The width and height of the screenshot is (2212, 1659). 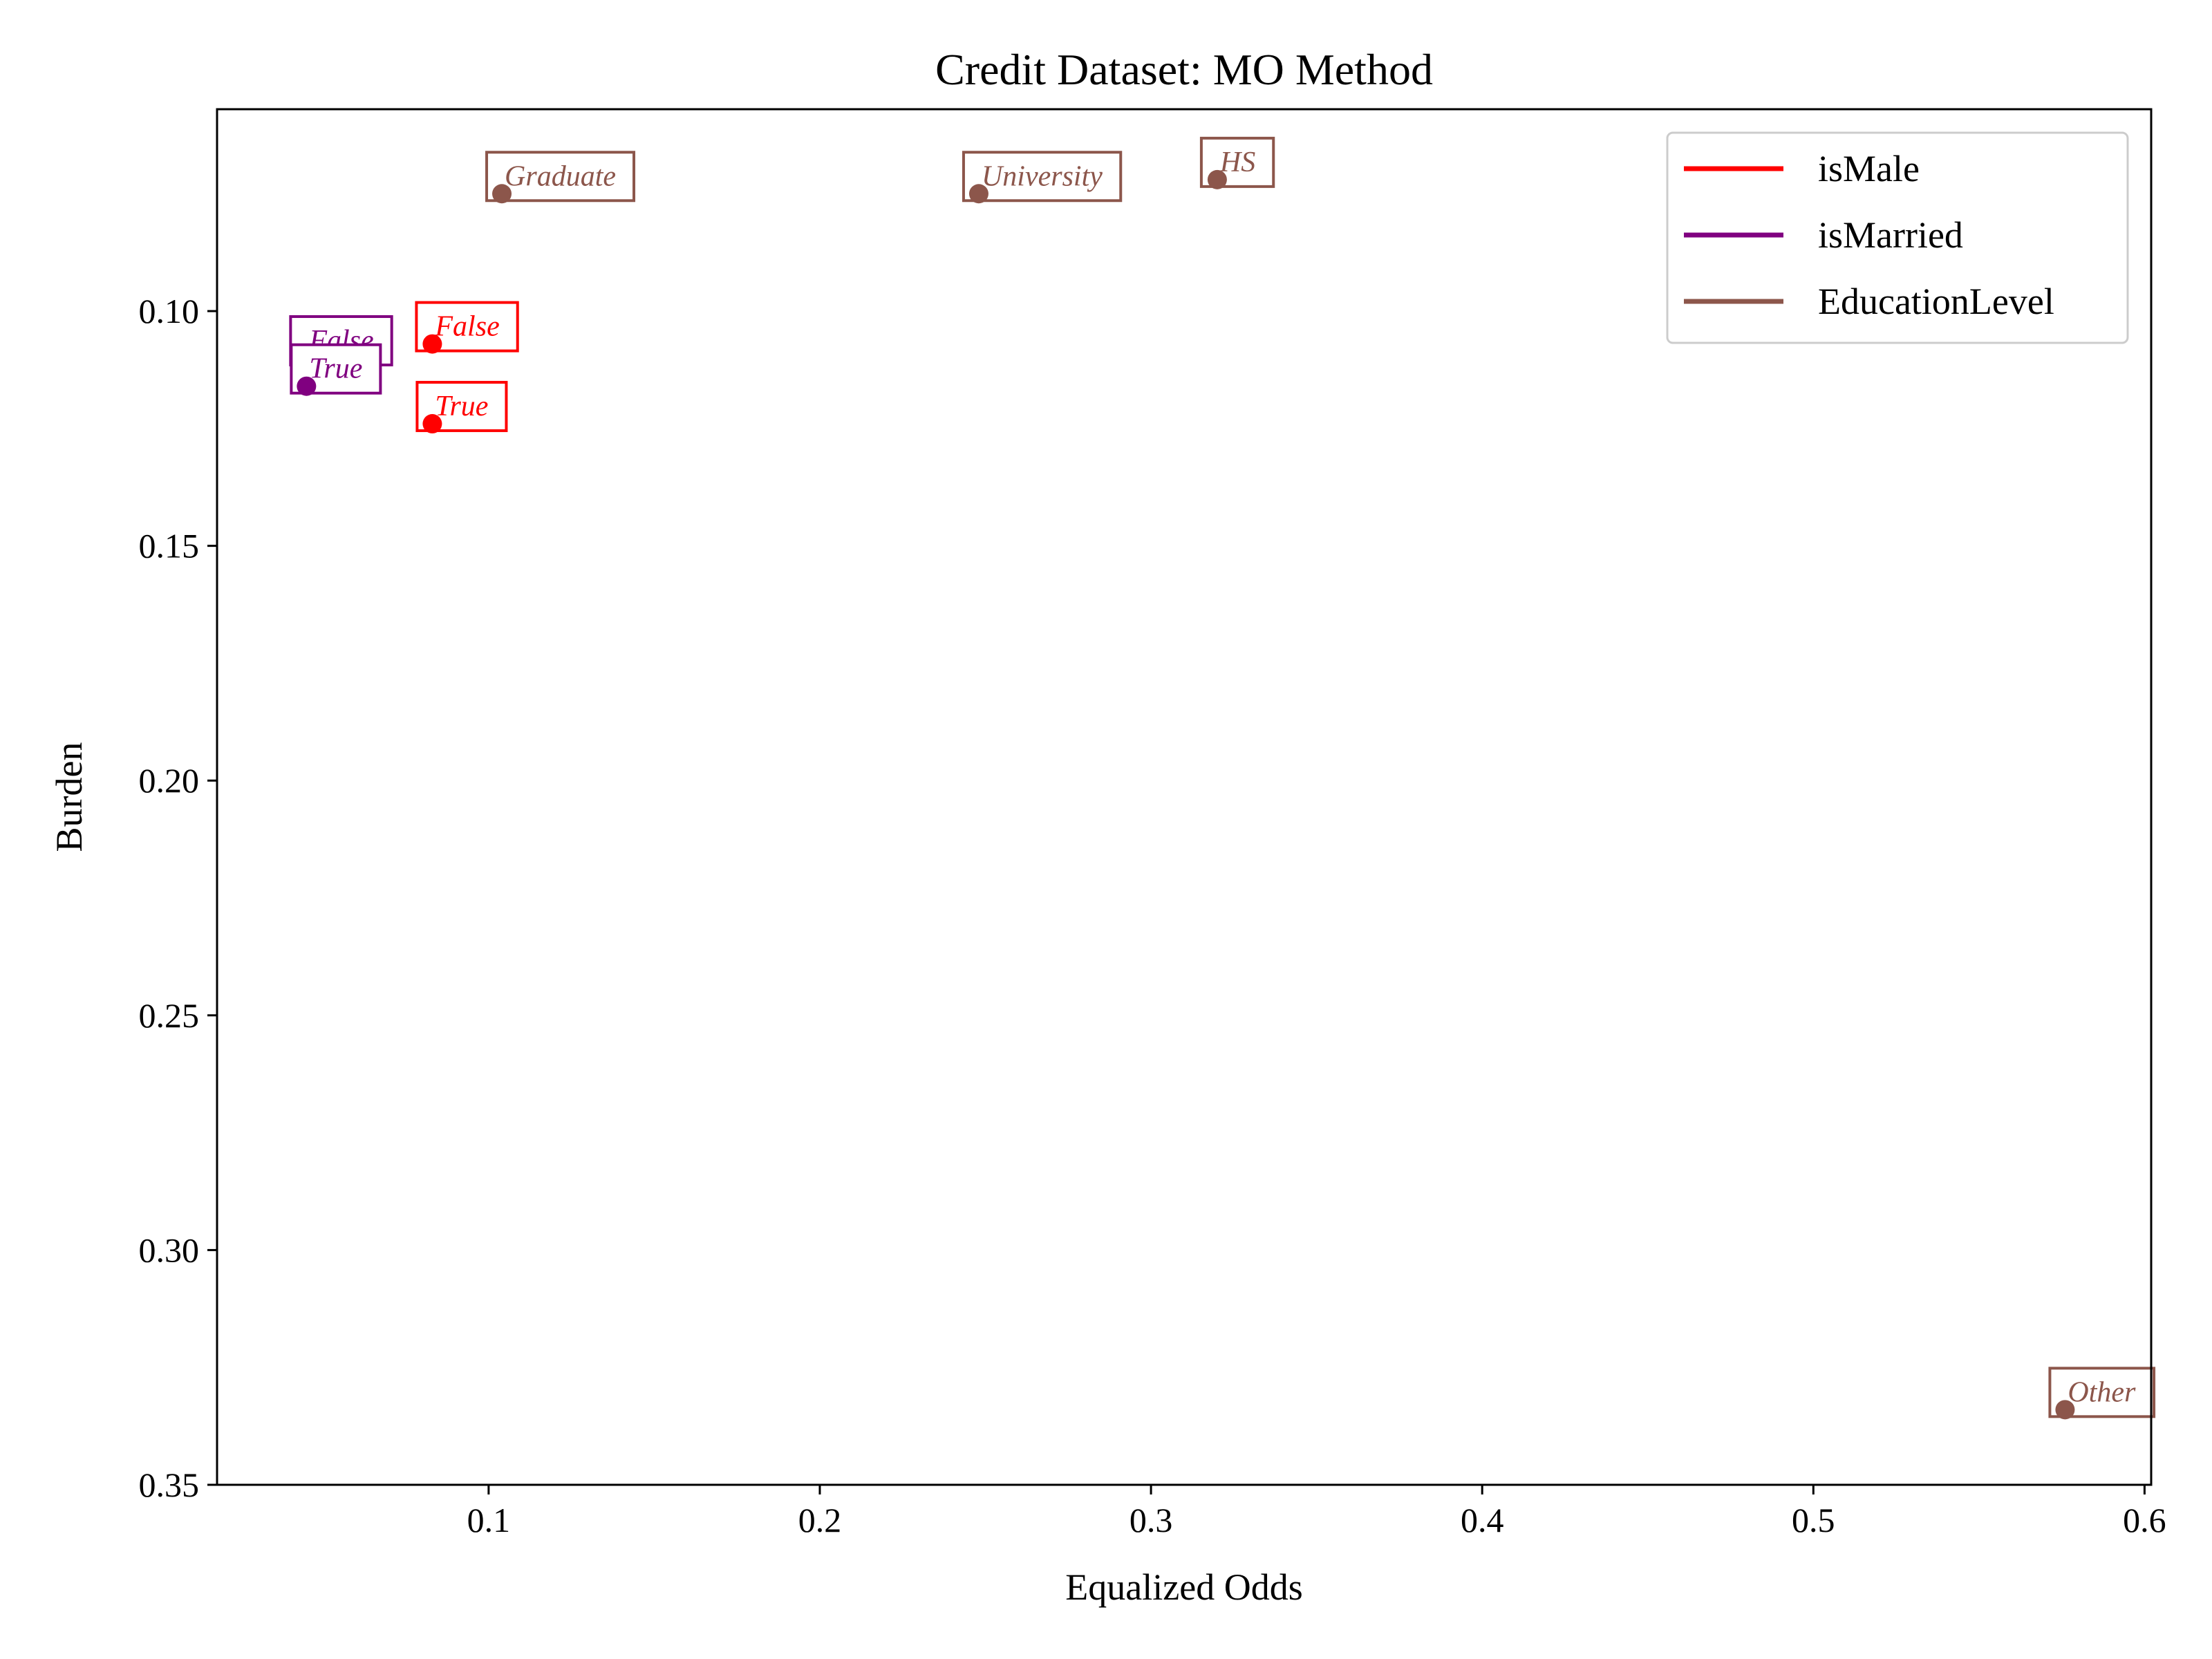 What do you see at coordinates (1936, 301) in the screenshot?
I see `legend-label: EducationLevel` at bounding box center [1936, 301].